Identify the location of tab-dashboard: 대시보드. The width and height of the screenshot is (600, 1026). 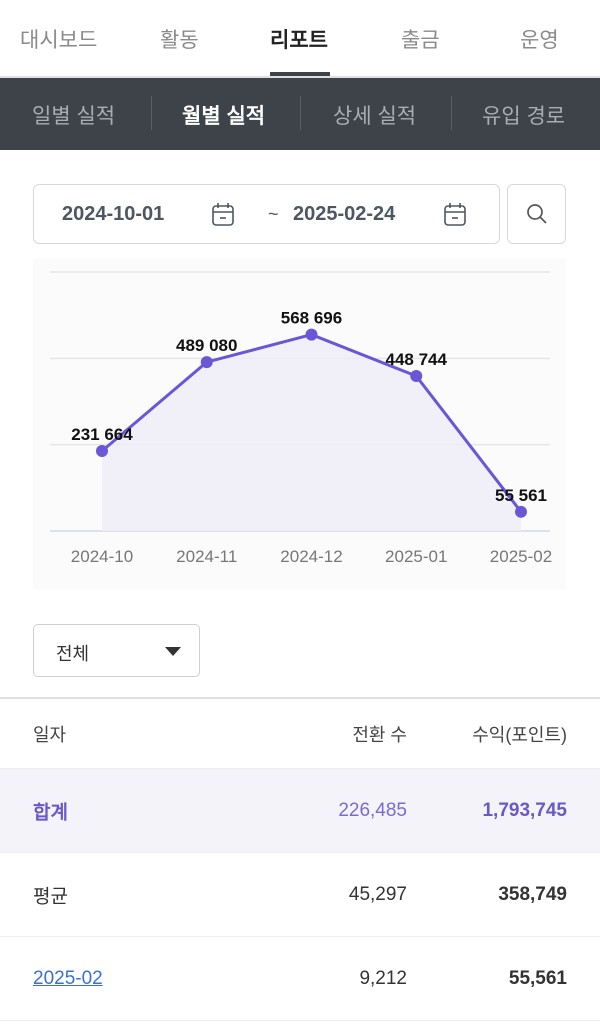
(59, 40).